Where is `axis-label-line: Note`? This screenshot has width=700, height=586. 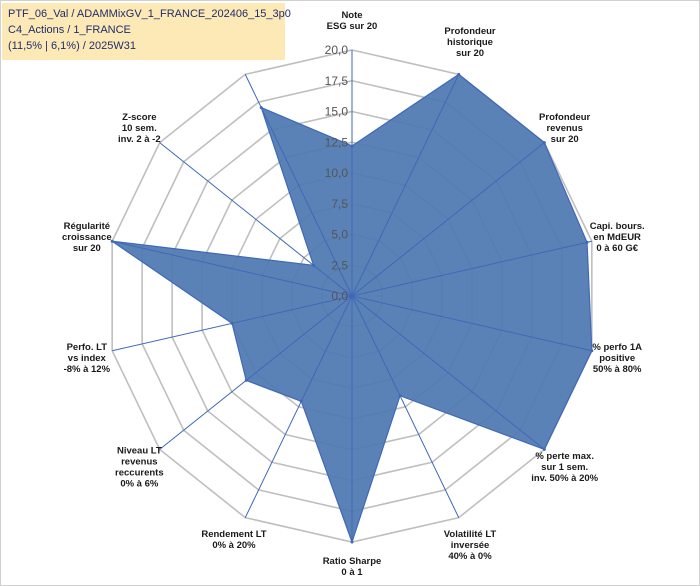 axis-label-line: Note is located at coordinates (351, 15).